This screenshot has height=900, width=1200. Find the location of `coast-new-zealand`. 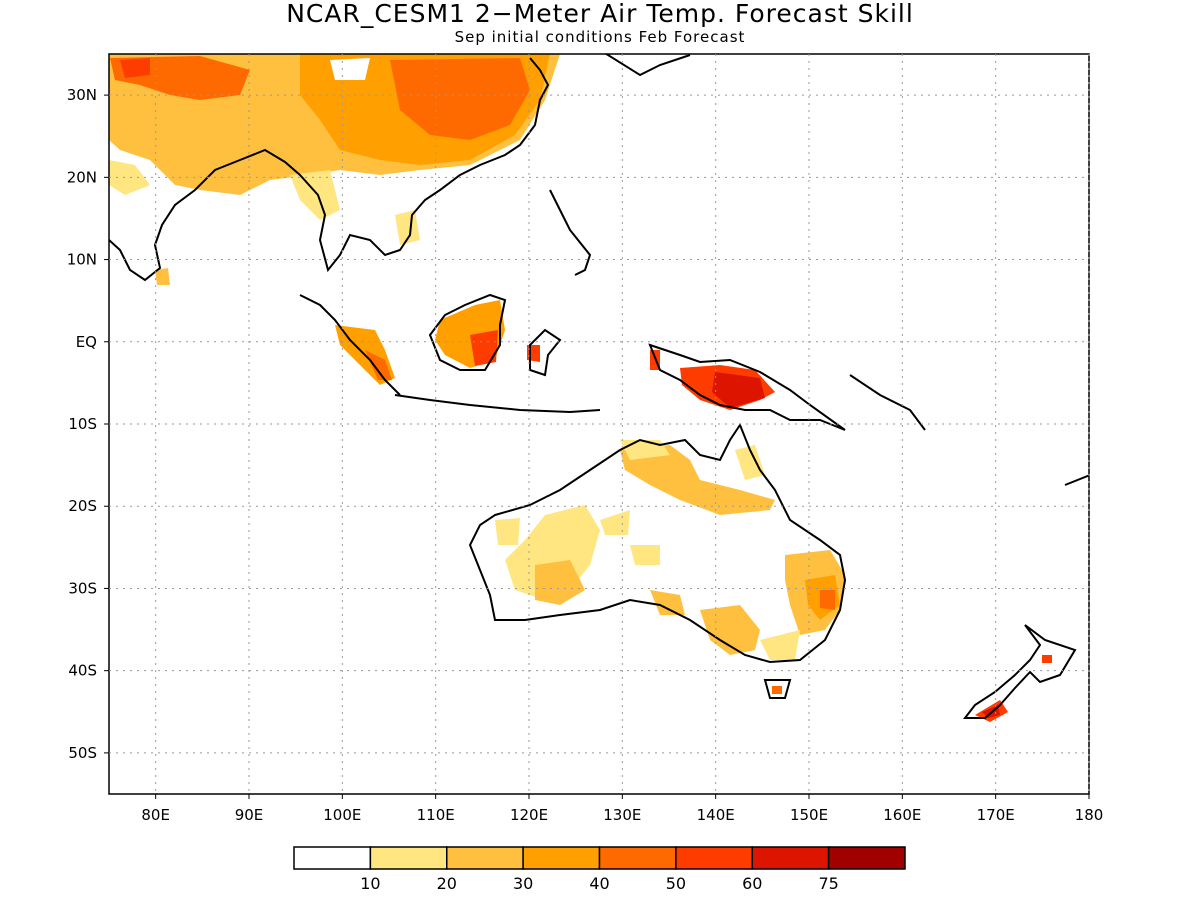

coast-new-zealand is located at coordinates (1019, 671).